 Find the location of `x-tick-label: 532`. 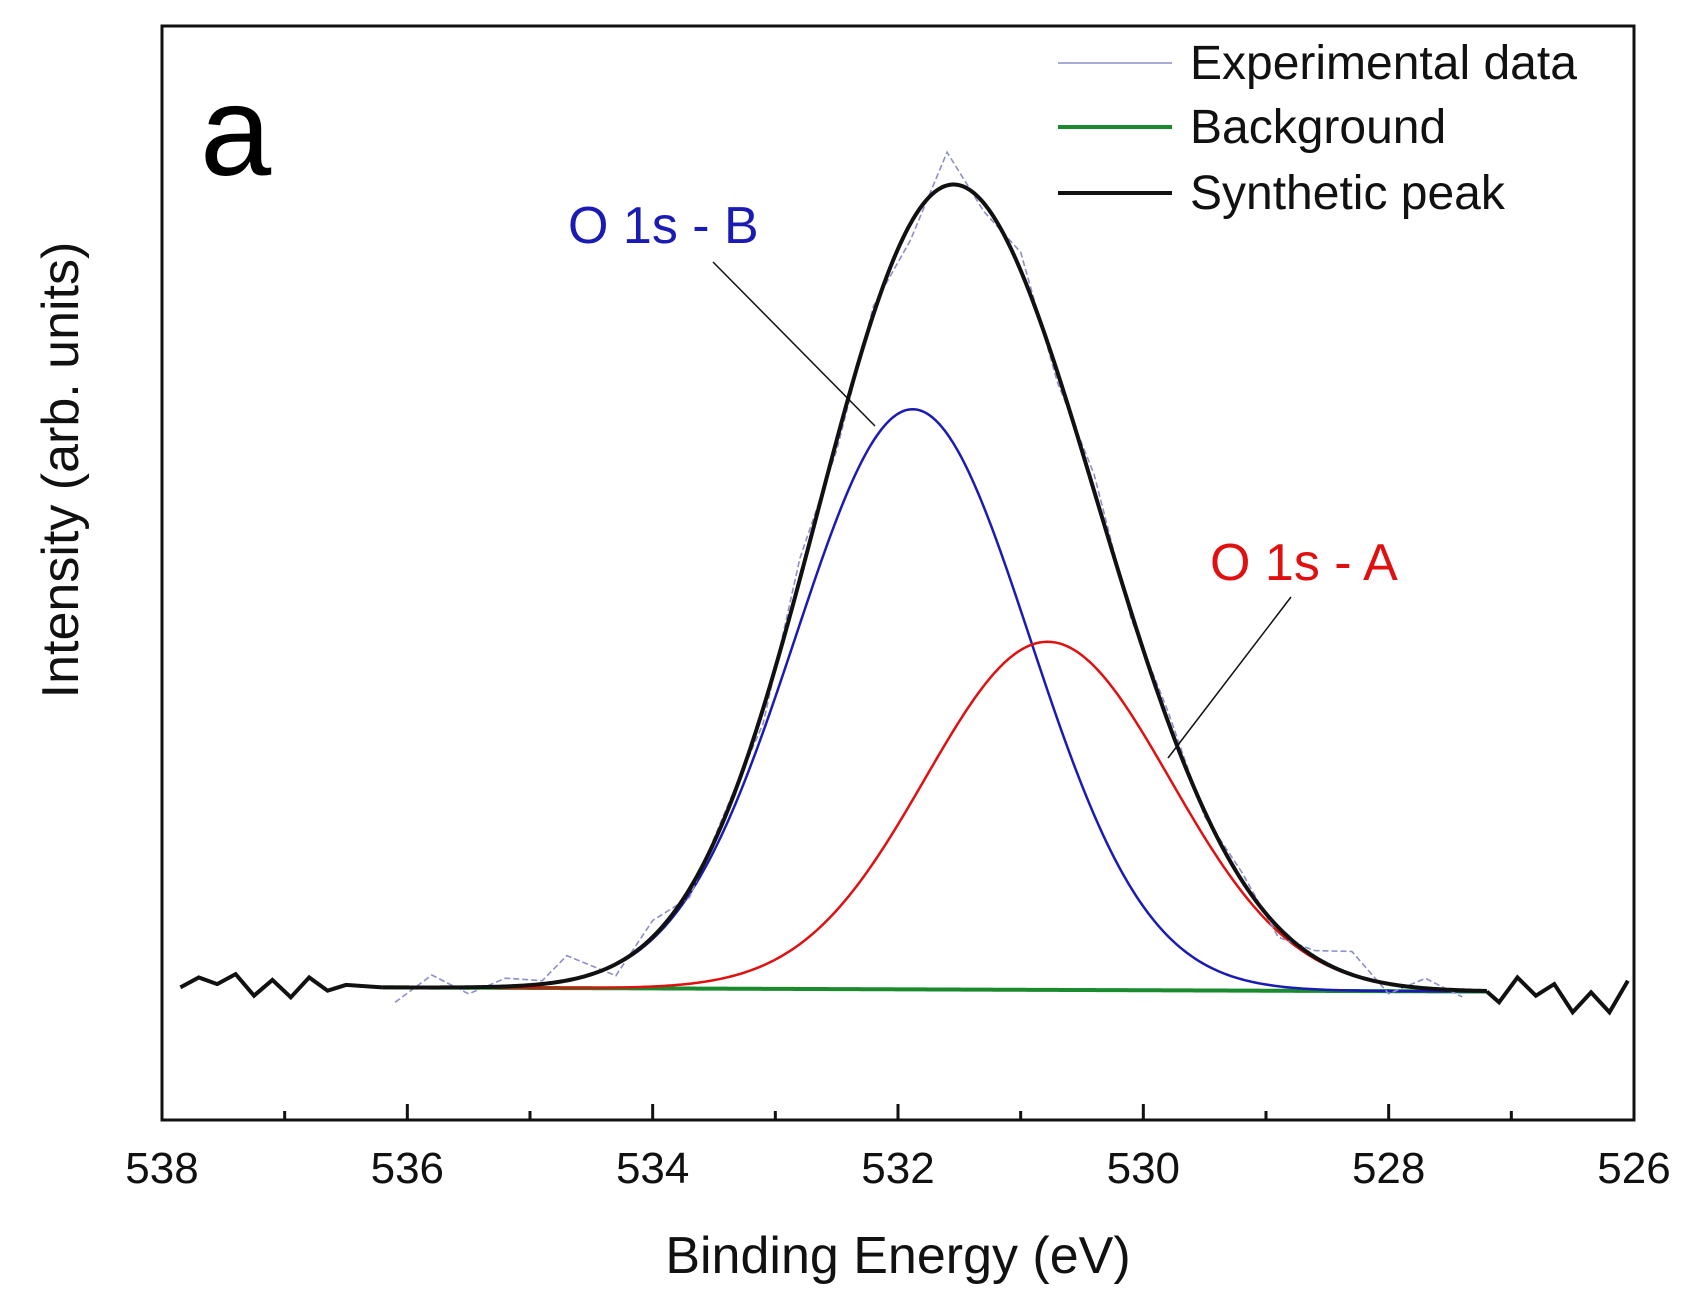

x-tick-label: 532 is located at coordinates (897, 1168).